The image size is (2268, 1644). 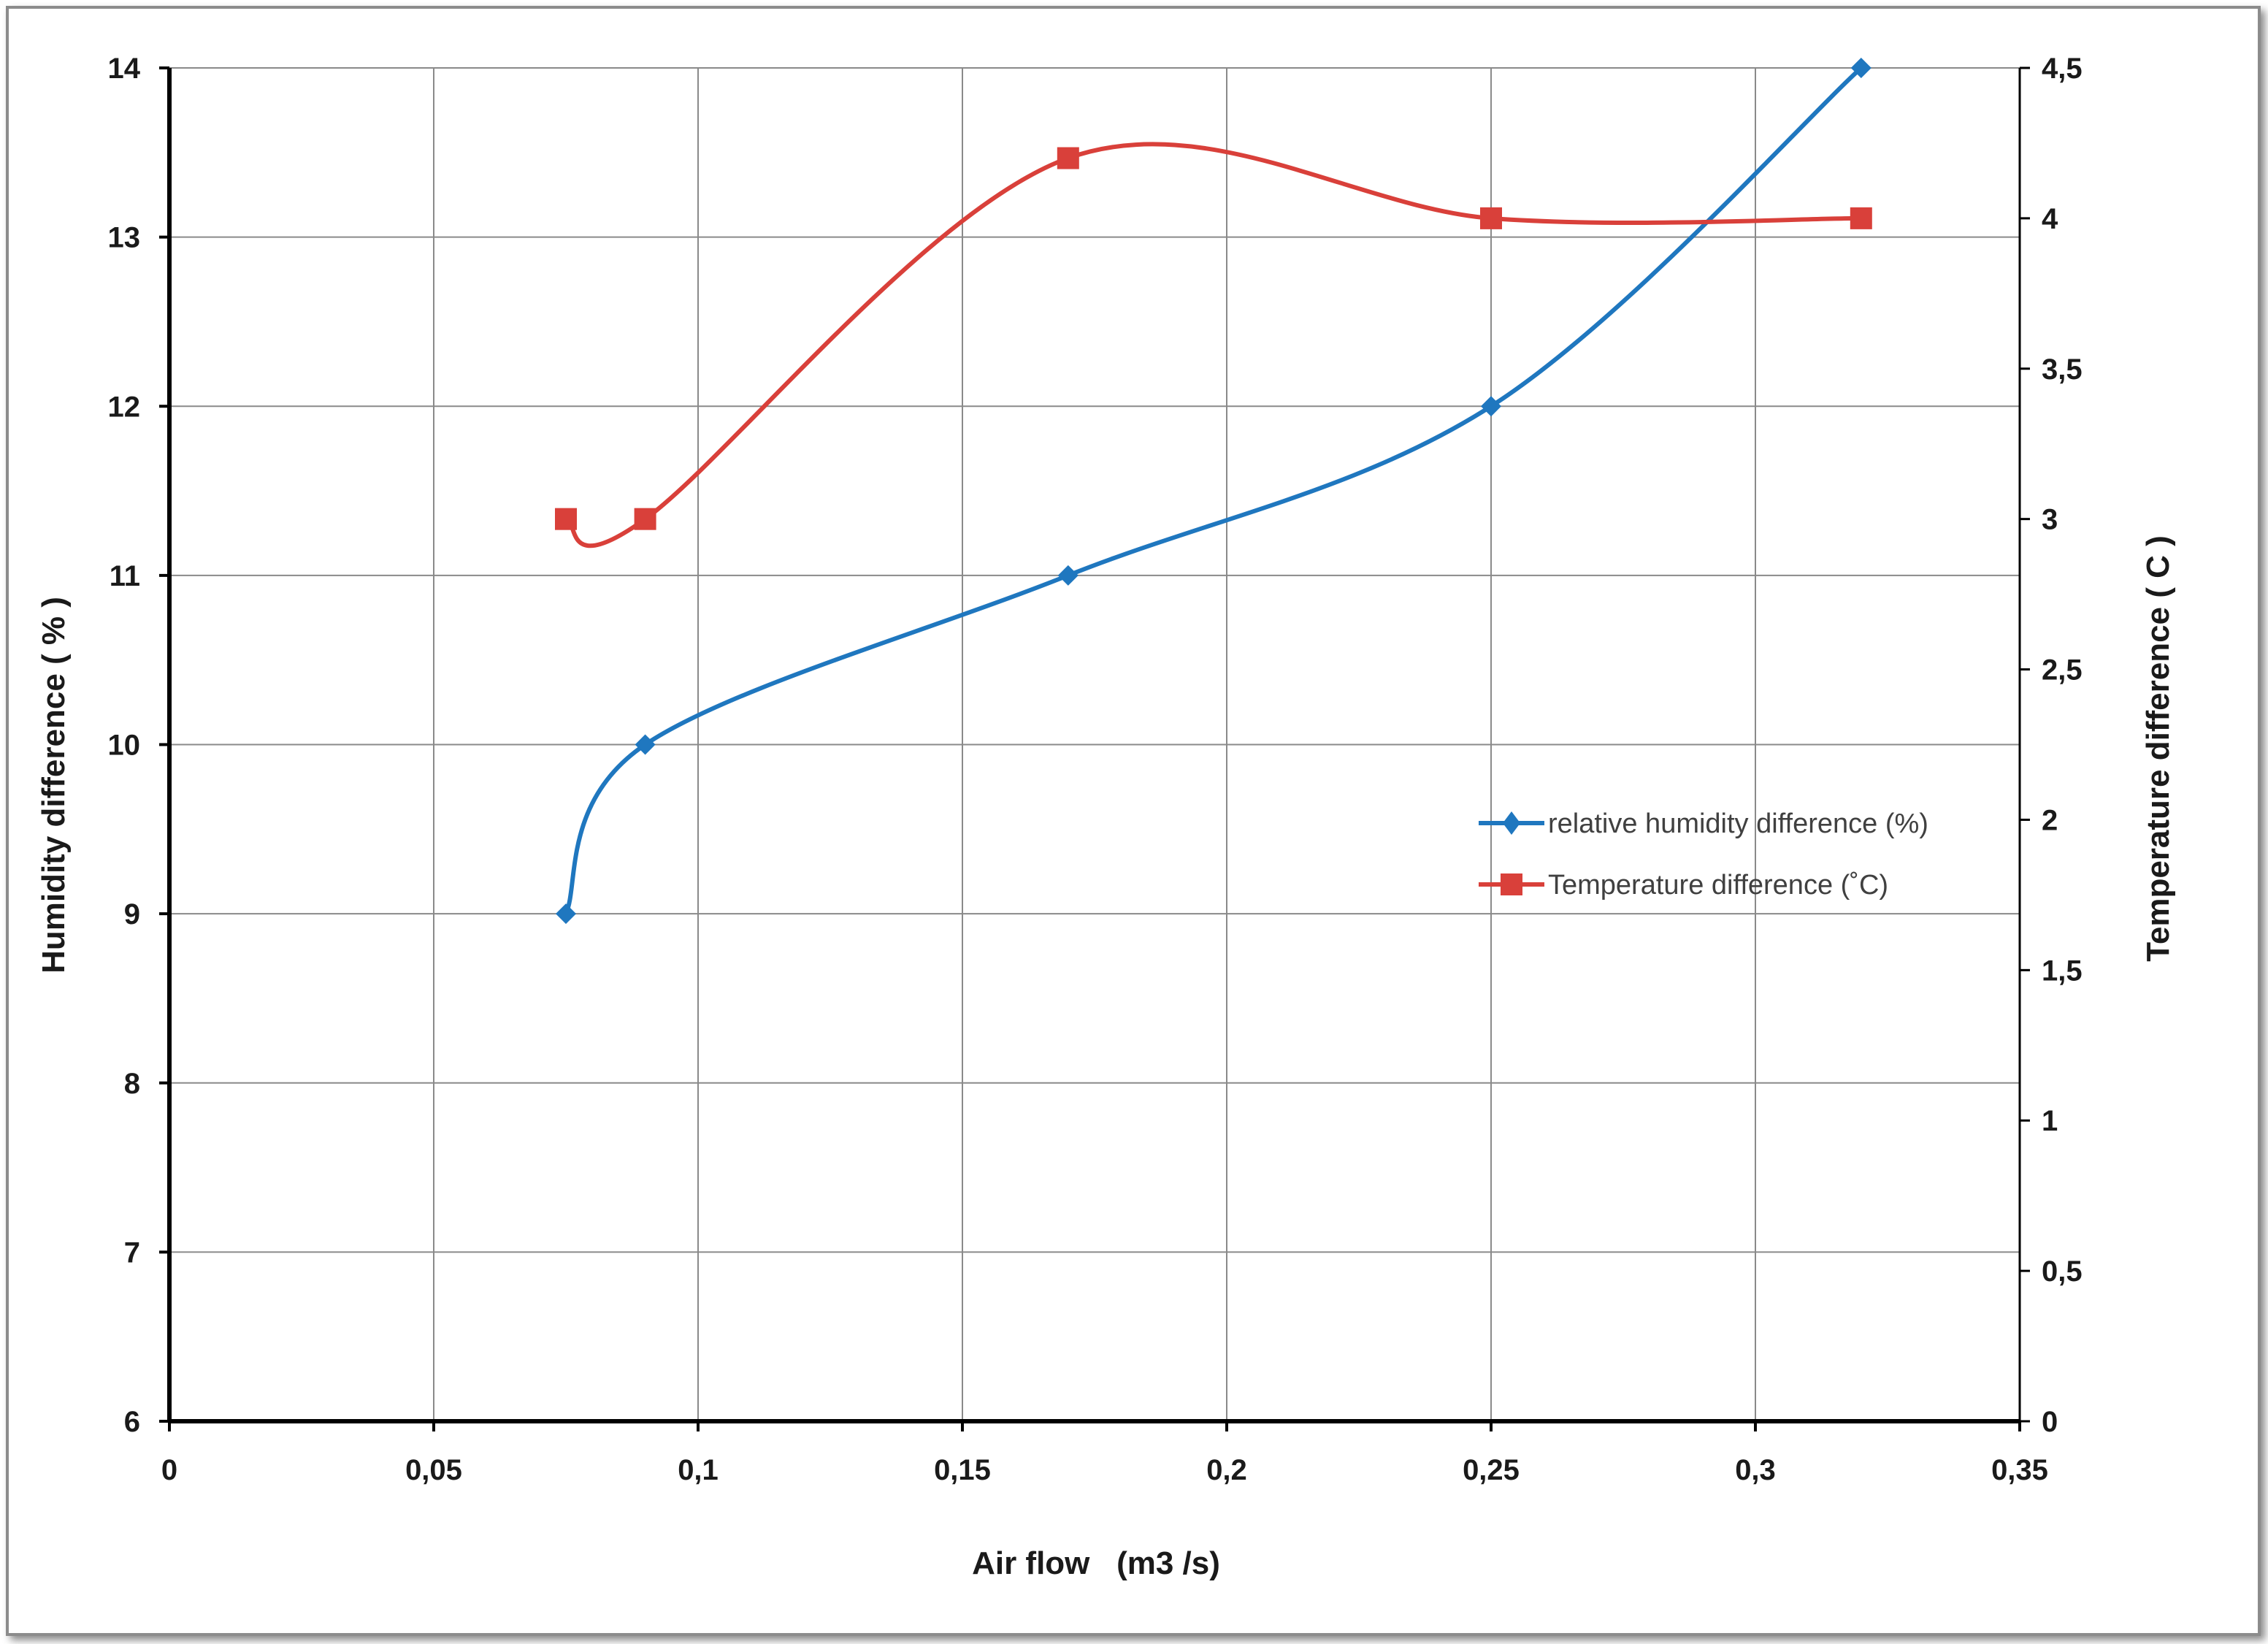 I want to click on y2-tick-label: 3,5, so click(x=2062, y=369).